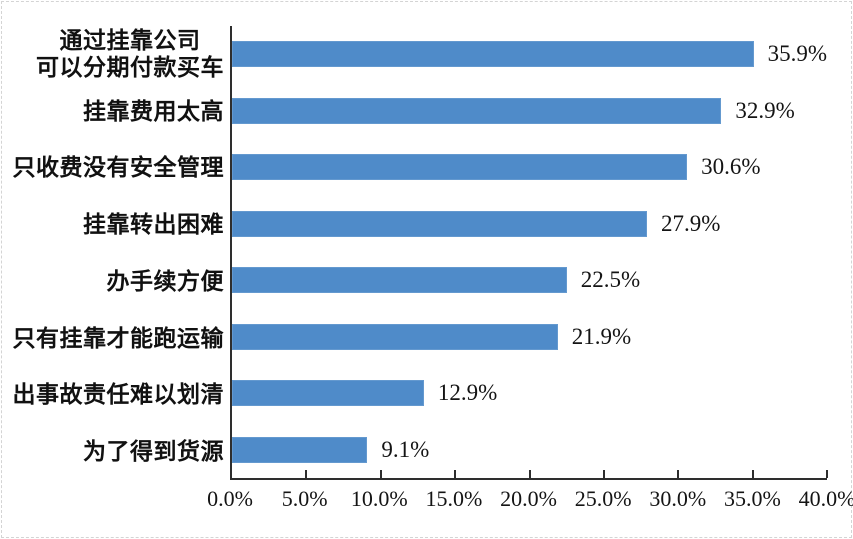 This screenshot has width=853, height=539. I want to click on category-label: 办手续方便, so click(165, 280).